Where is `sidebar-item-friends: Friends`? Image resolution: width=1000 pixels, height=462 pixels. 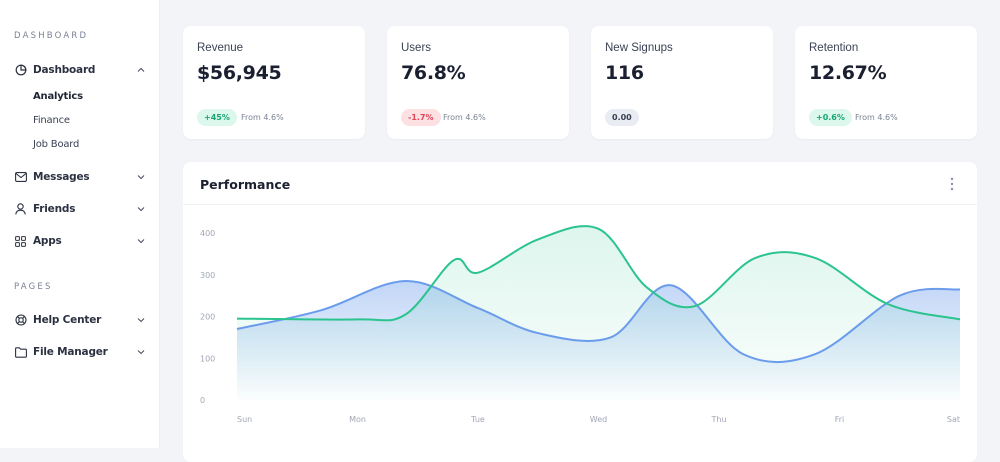 sidebar-item-friends: Friends is located at coordinates (82, 209).